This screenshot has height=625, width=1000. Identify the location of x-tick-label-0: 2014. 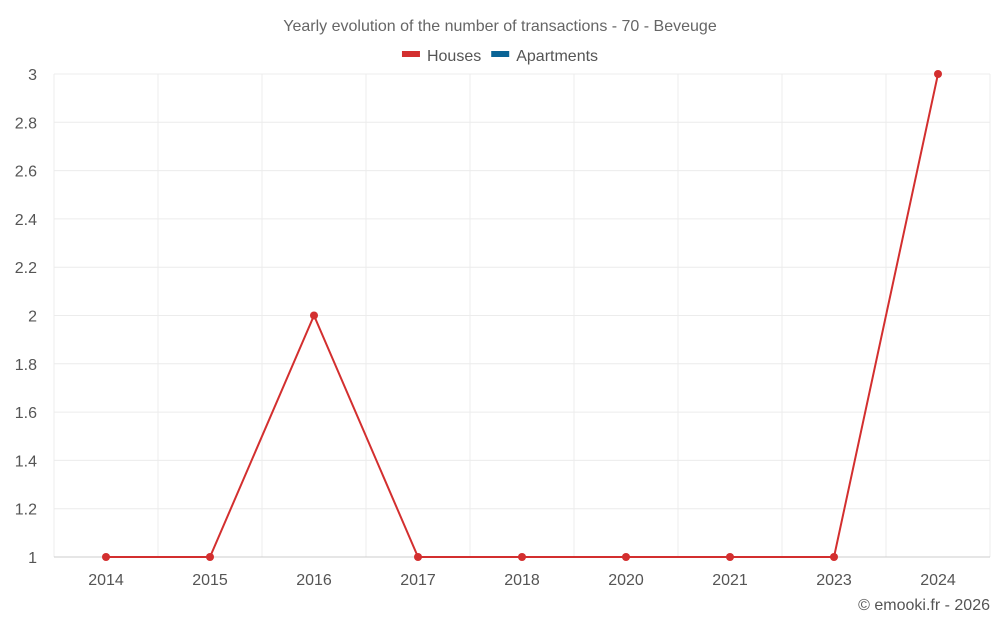
(106, 580).